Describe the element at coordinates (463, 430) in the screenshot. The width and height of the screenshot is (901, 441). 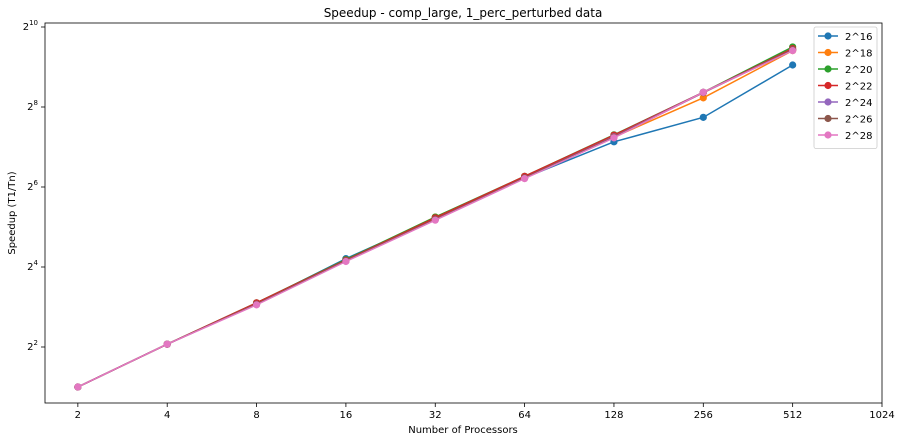
I see `x-axis-label: Number of Processors` at that location.